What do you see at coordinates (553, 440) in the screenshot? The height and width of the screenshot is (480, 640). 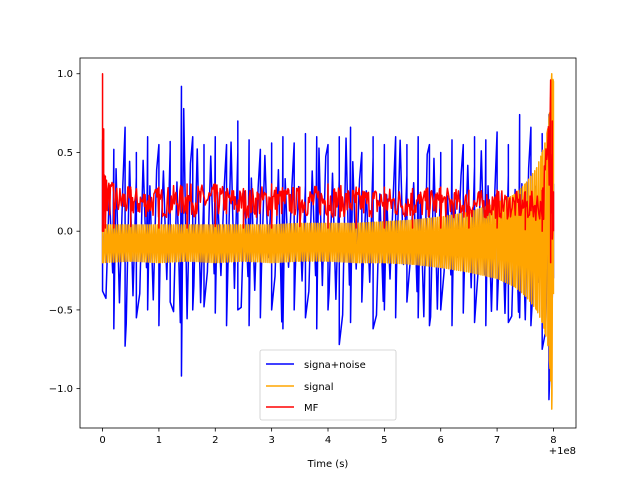 I see `x-tick-label: 8` at bounding box center [553, 440].